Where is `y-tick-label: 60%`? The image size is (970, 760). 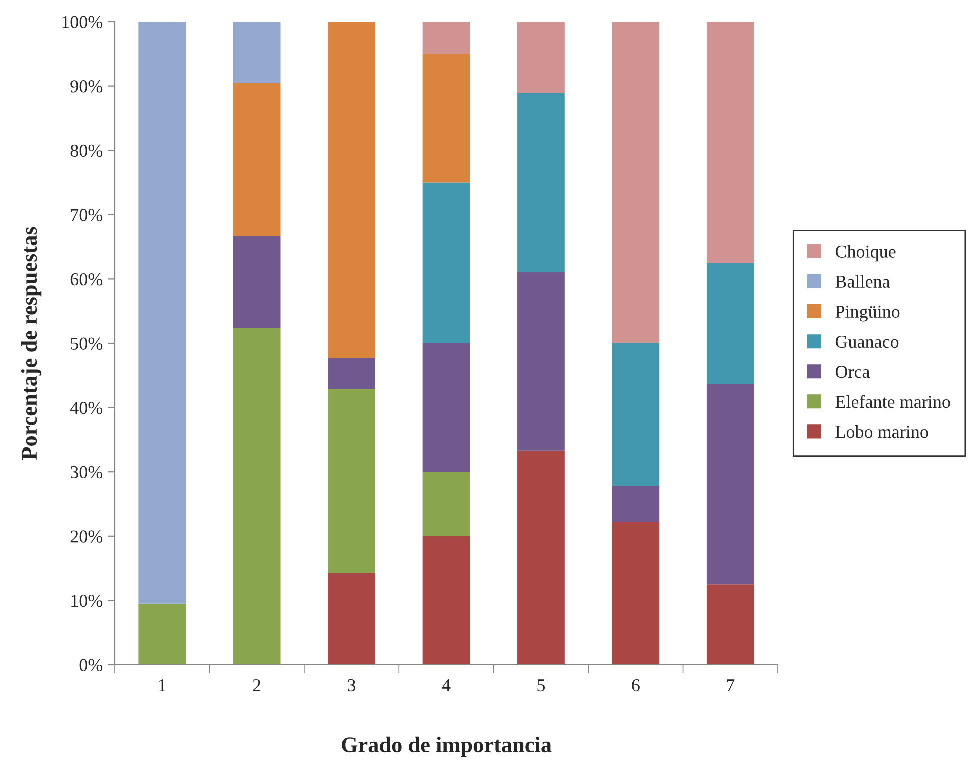 y-tick-label: 60% is located at coordinates (86, 279).